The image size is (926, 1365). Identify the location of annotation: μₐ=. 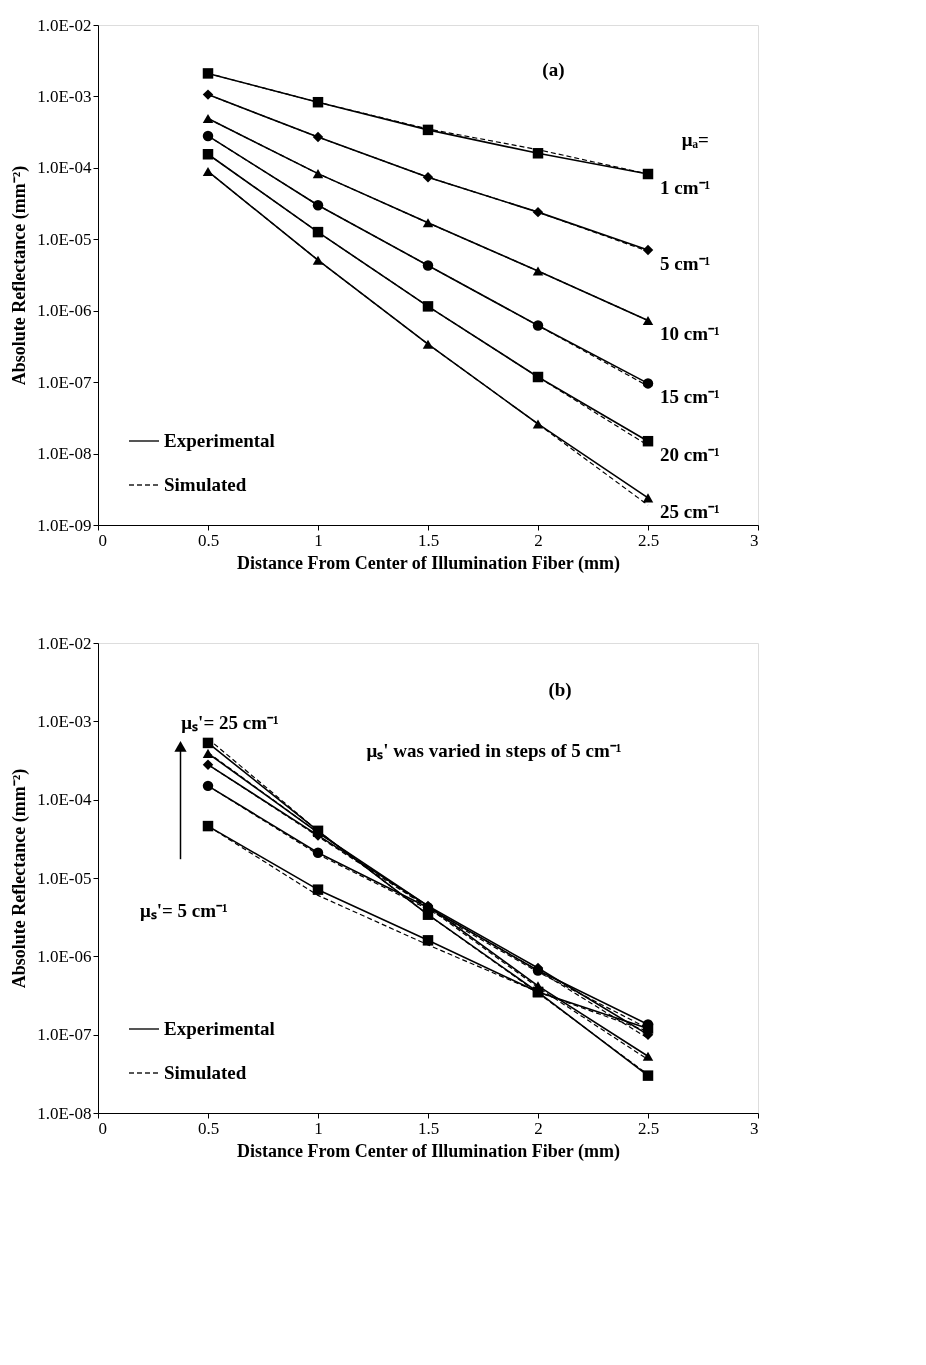
(695, 139).